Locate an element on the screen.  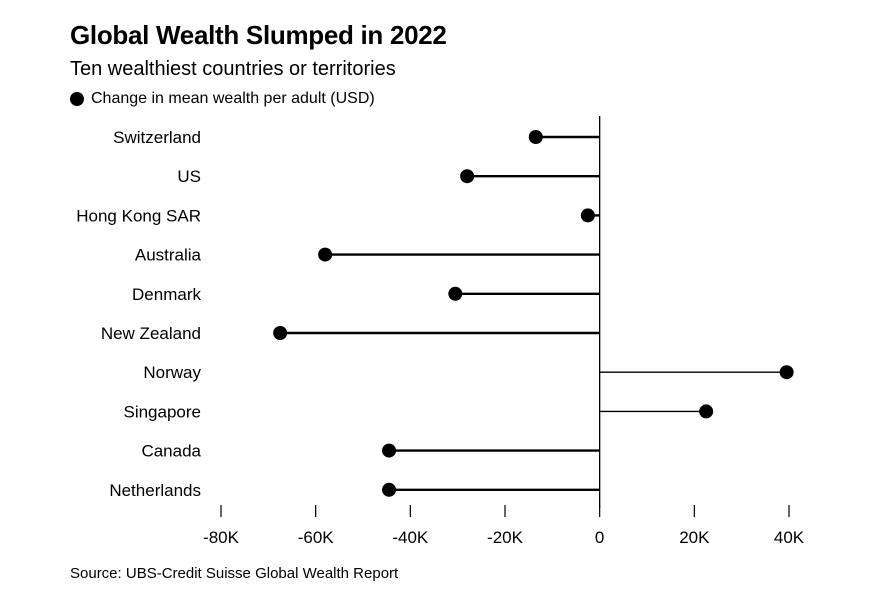
legend-label: Change in mean wealth per adult (USD) is located at coordinates (233, 98).